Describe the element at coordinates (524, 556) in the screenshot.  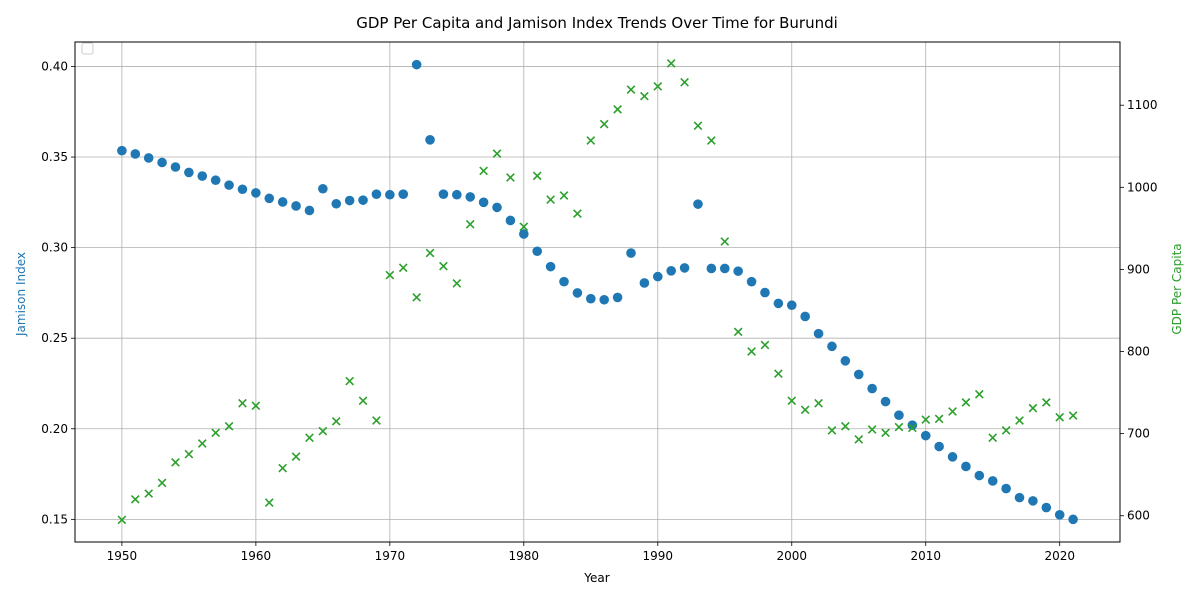
I see `x-tick-label: 1980` at that location.